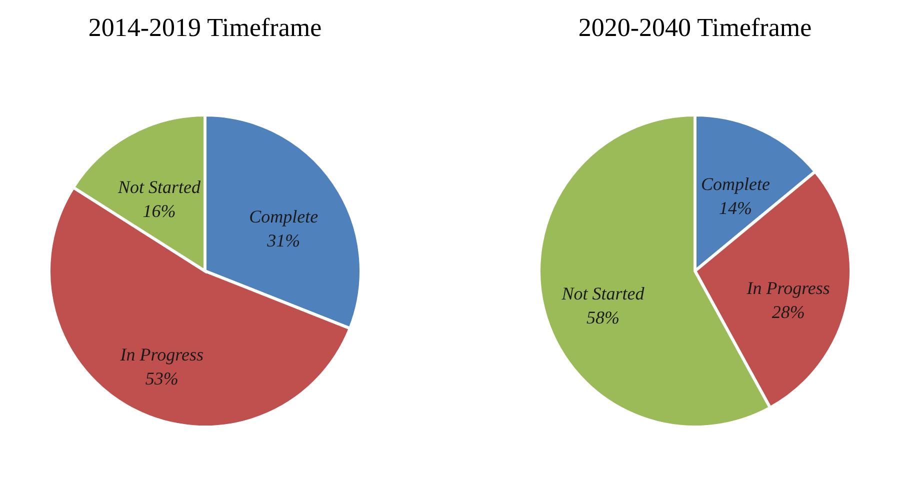 Image resolution: width=911 pixels, height=489 pixels. Describe the element at coordinates (283, 240) in the screenshot. I see `data-label: 31%` at that location.